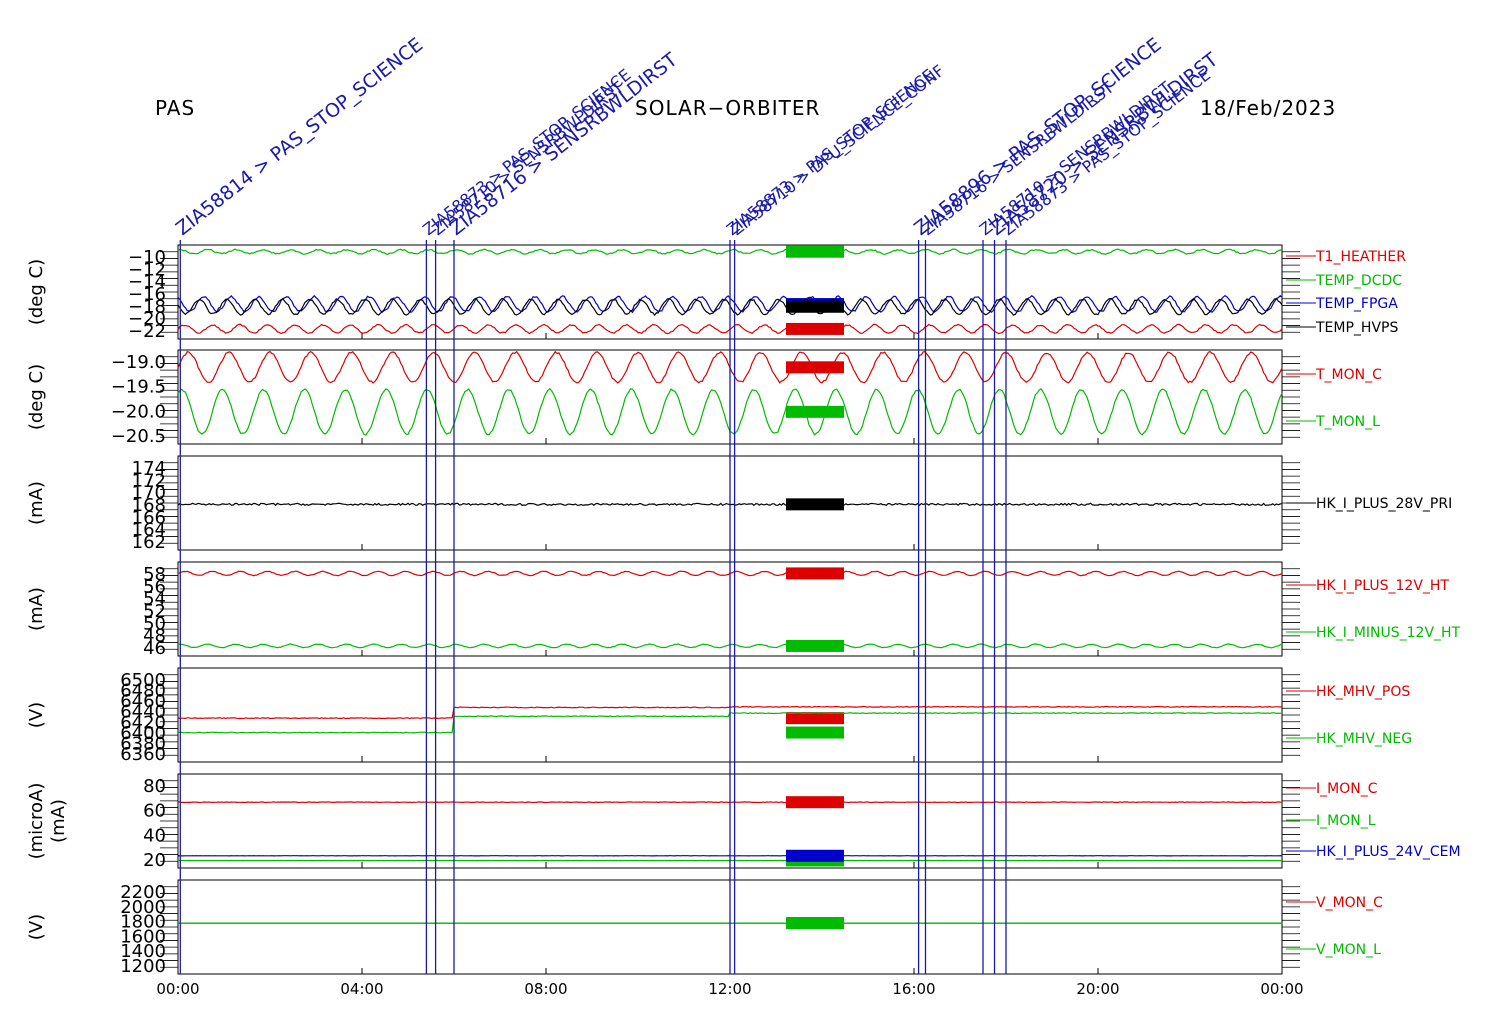 The width and height of the screenshot is (1512, 1020). I want to click on y-tick-label: 6400, so click(143, 733).